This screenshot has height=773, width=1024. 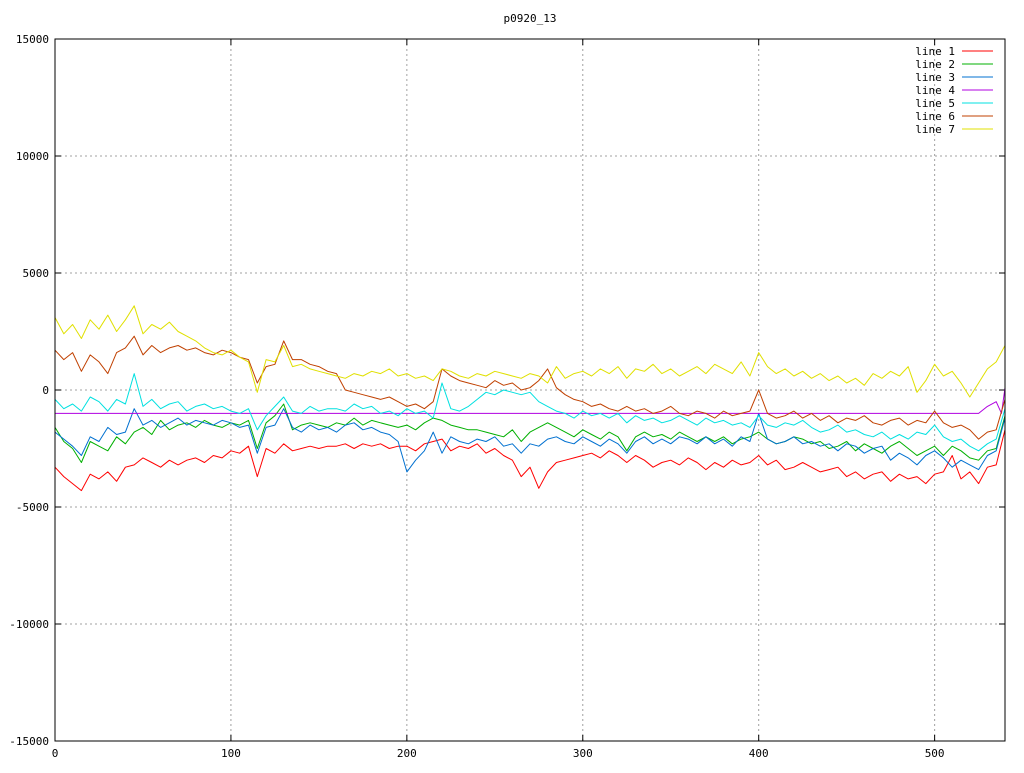 What do you see at coordinates (935, 103) in the screenshot?
I see `legend-label: line 5` at bounding box center [935, 103].